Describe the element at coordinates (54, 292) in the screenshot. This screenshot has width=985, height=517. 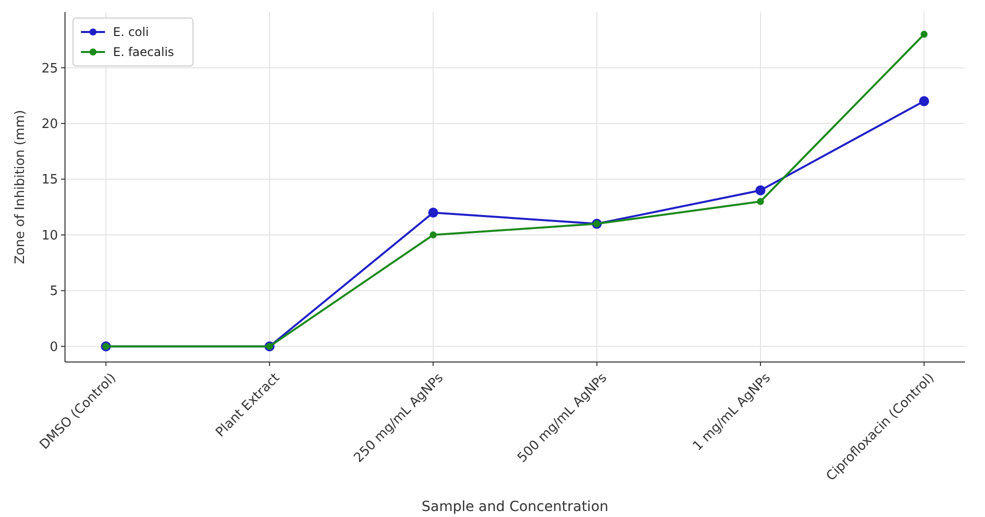
I see `y-tick-label: 5` at that location.